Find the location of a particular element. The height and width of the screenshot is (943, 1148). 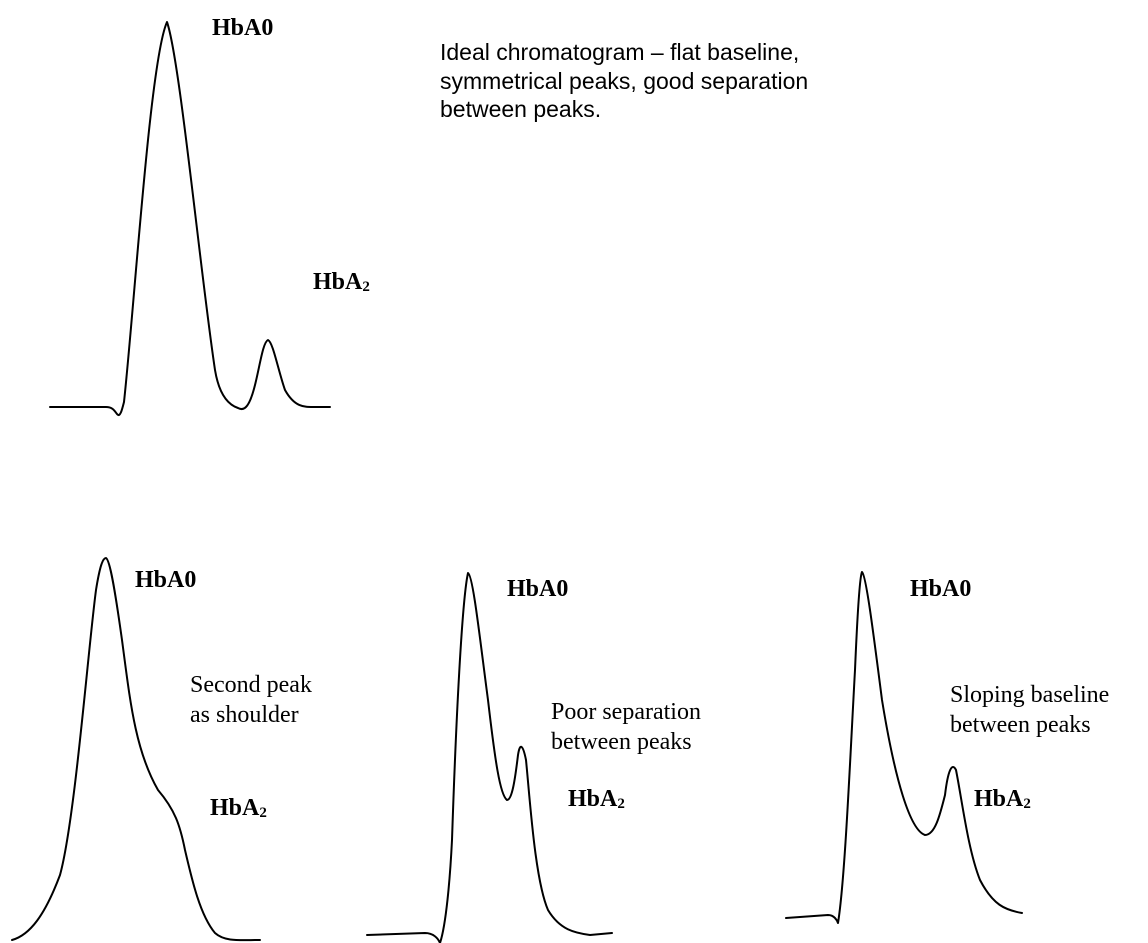

poor-separation-caption: Poor separation between peaks is located at coordinates (629, 727).